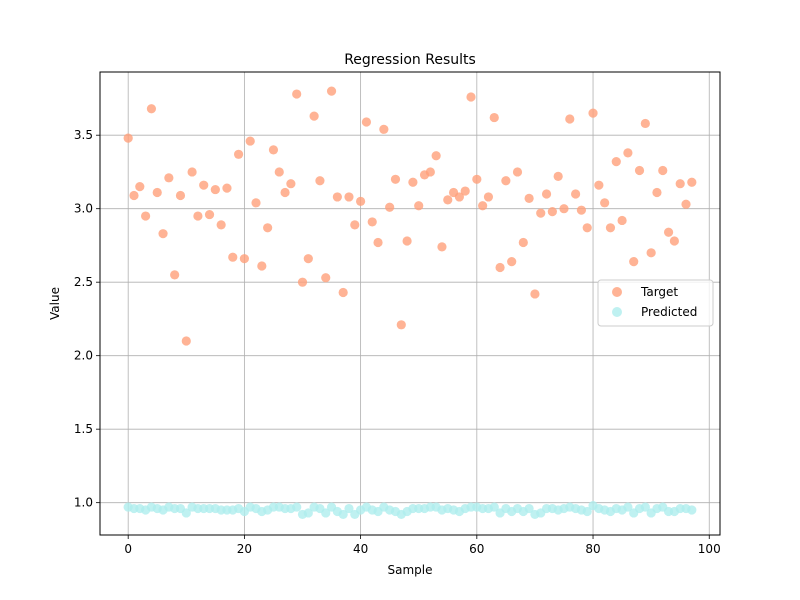 Image resolution: width=800 pixels, height=600 pixels. Describe the element at coordinates (659, 292) in the screenshot. I see `legend-label-target: Target` at that location.